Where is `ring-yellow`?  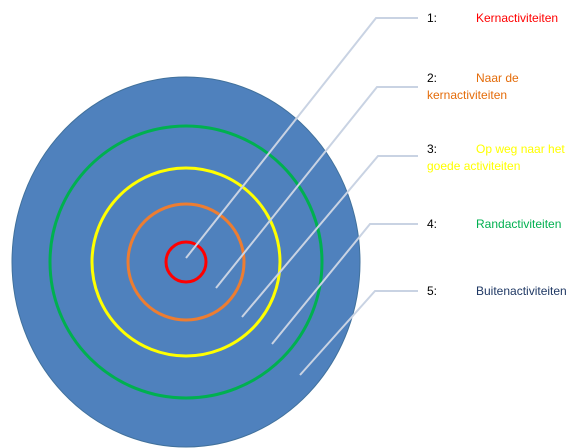
ring-yellow is located at coordinates (186, 262).